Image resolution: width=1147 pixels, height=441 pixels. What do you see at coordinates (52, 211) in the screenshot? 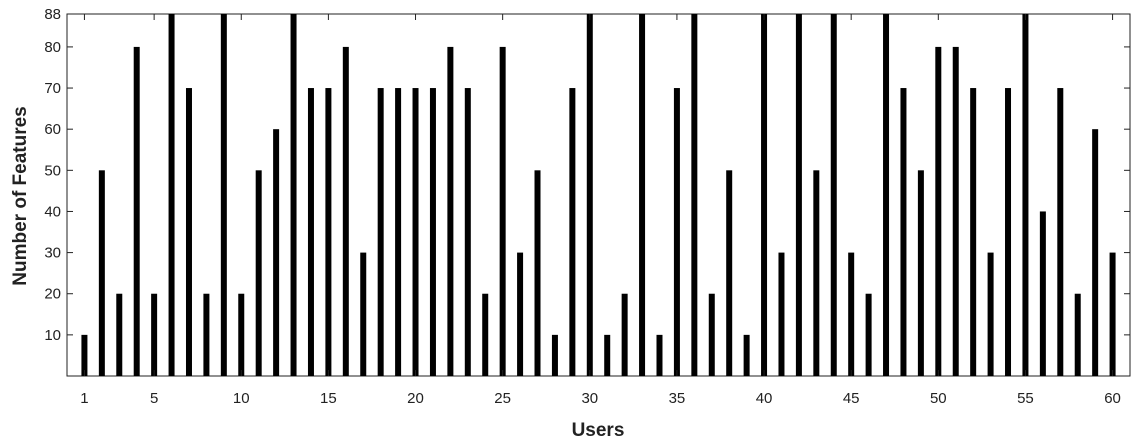
I see `y-tick-label: 40` at bounding box center [52, 211].